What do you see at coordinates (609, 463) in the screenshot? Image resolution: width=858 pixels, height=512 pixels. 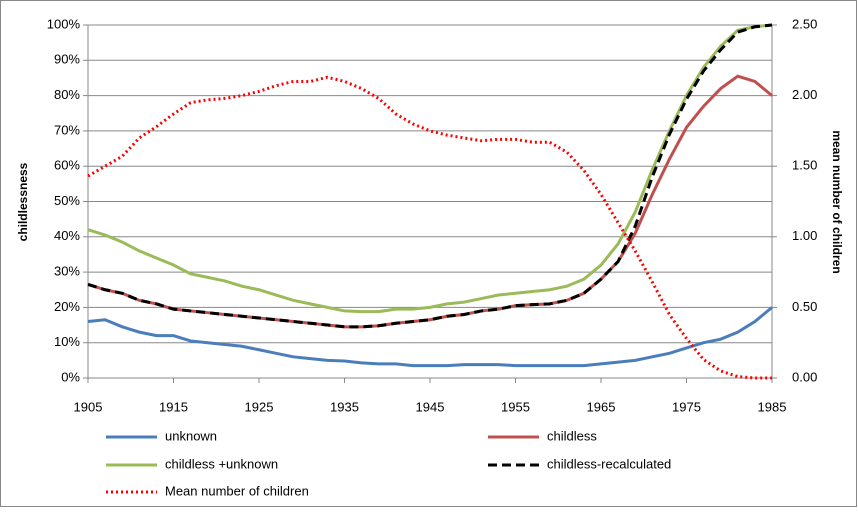 I see `legend-label: childless-recalculated` at bounding box center [609, 463].